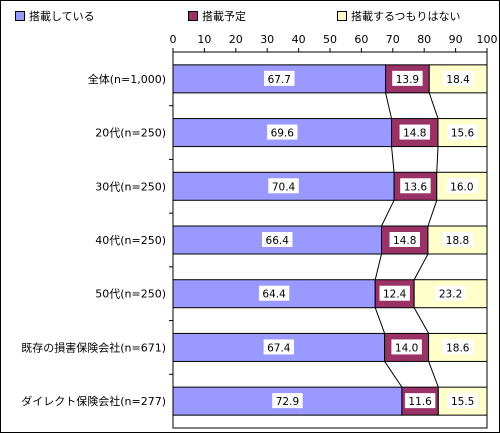 This screenshot has height=433, width=500. I want to click on category-label: 40代(n=250), so click(130, 240).